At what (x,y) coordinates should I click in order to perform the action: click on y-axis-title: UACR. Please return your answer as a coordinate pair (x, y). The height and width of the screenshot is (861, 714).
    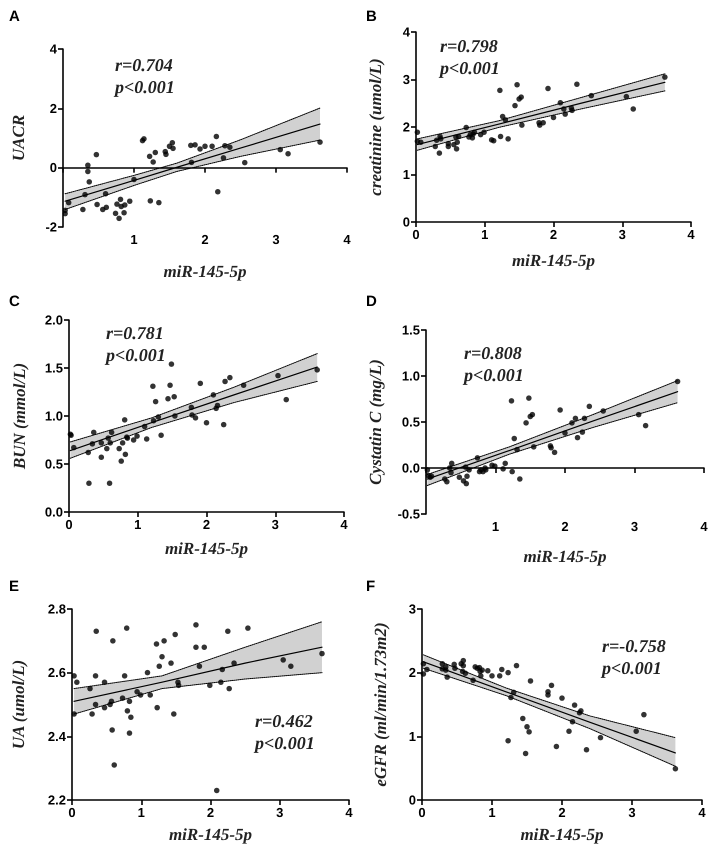
    Looking at the image, I should click on (18, 138).